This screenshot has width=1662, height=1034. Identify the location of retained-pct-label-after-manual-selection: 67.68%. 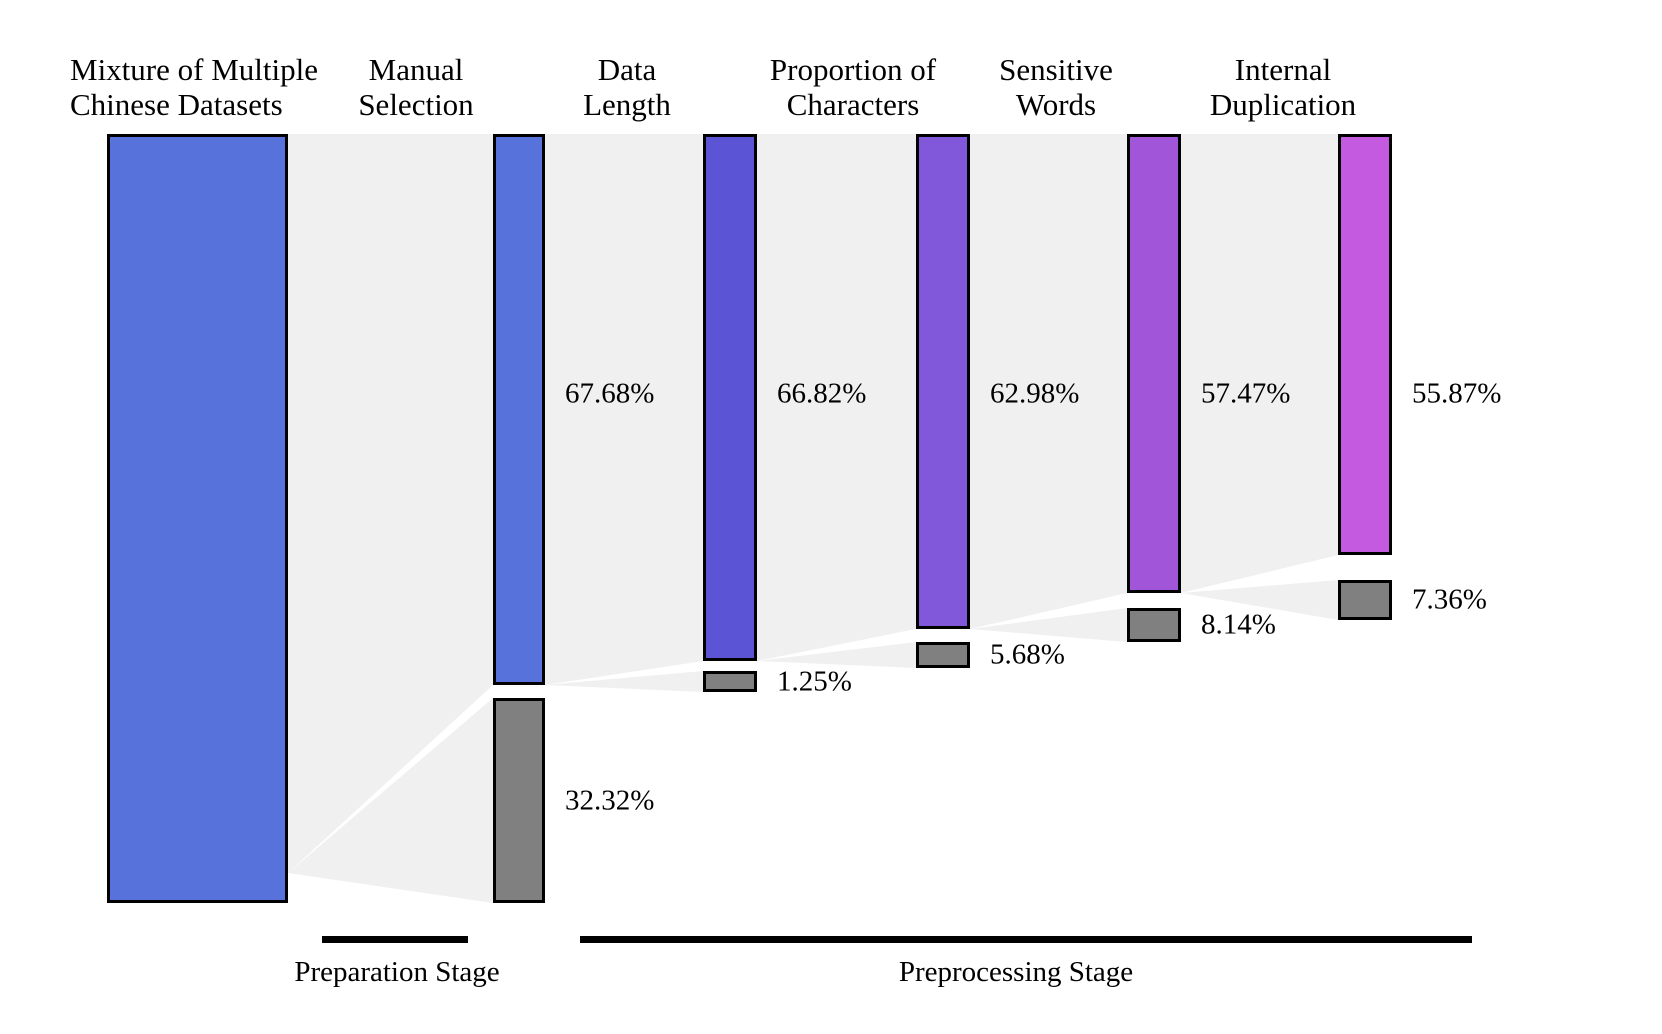
(610, 393).